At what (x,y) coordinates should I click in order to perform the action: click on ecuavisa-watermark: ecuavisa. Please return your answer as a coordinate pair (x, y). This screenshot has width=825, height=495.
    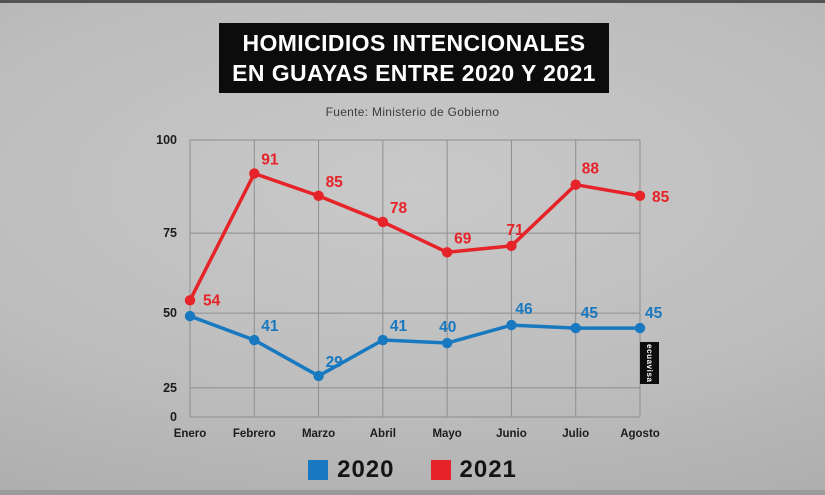
    Looking at the image, I should click on (649, 363).